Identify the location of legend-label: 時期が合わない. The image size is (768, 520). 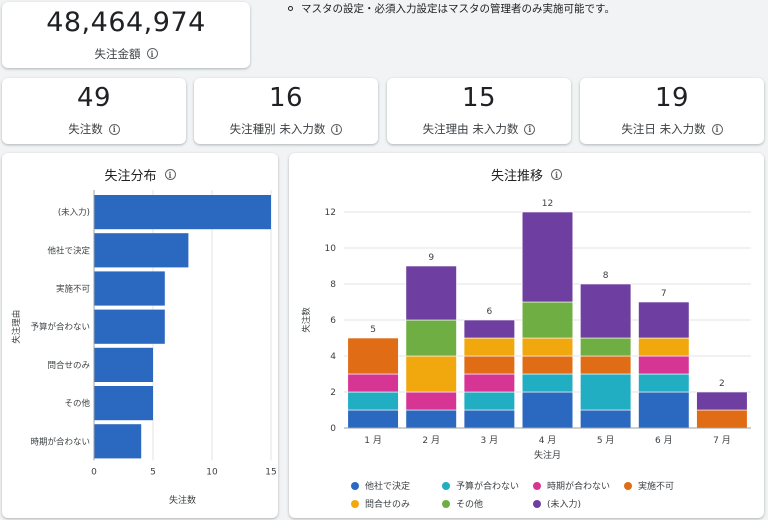
(579, 487).